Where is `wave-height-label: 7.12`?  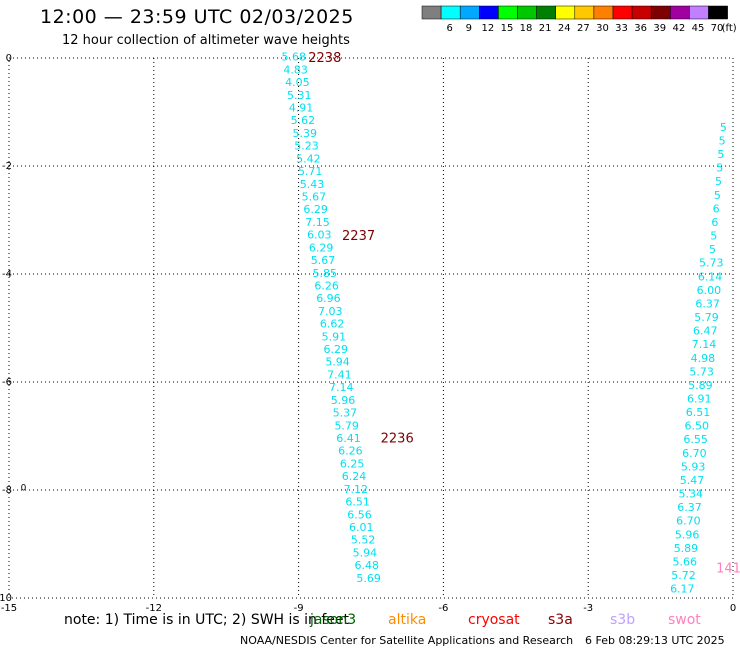 wave-height-label: 7.12 is located at coordinates (356, 489).